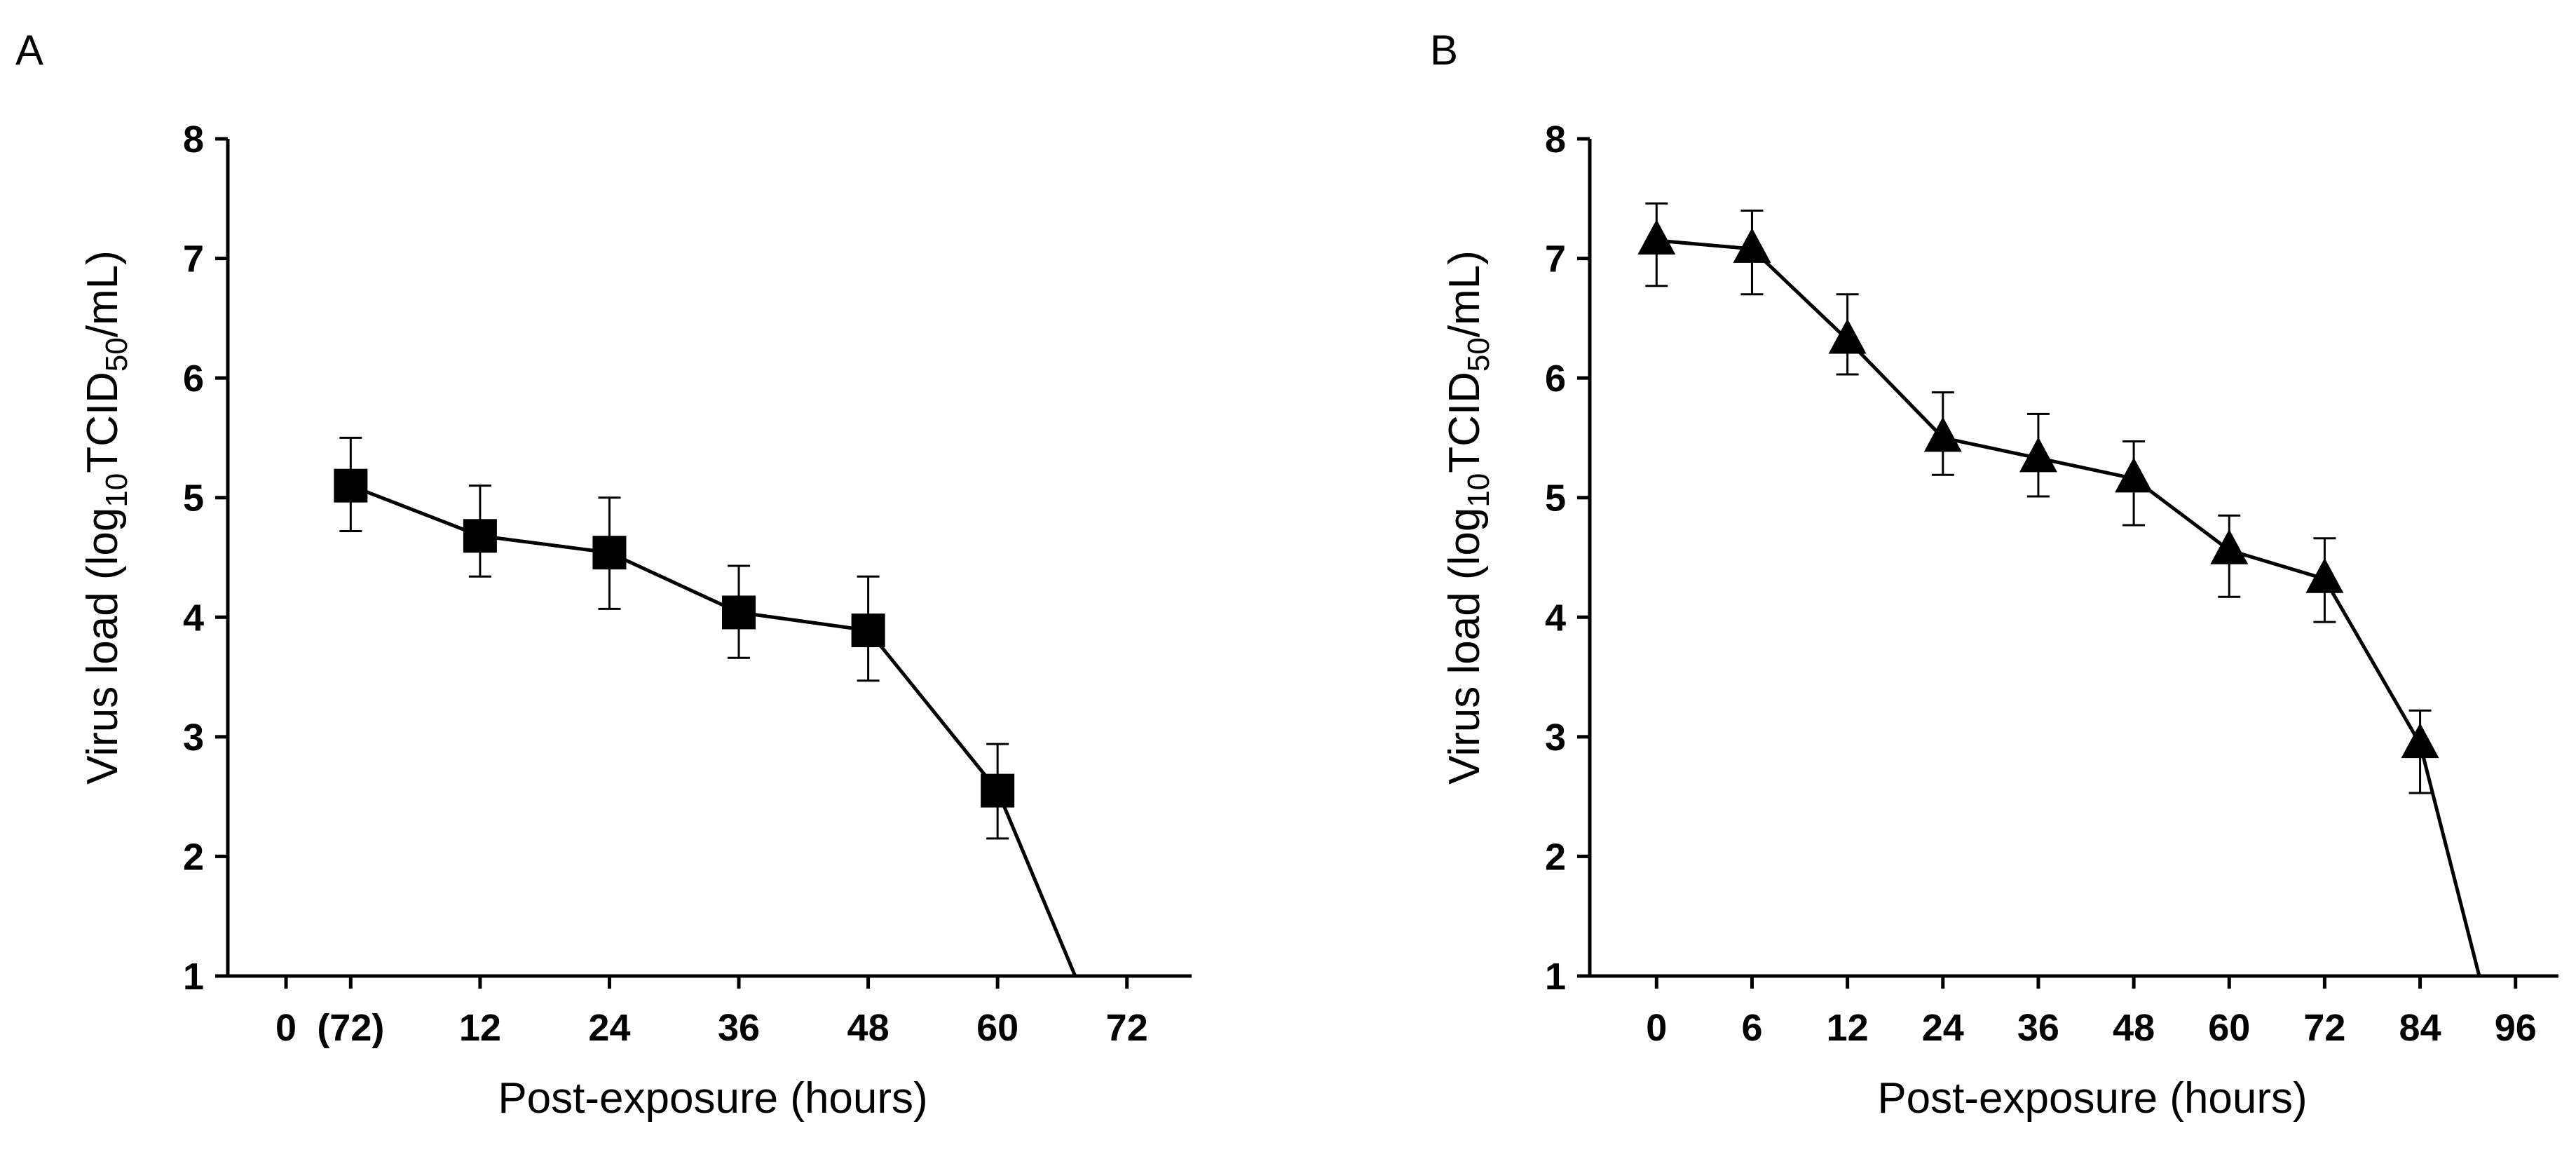 The image size is (2576, 1152). I want to click on y-tick-label-b: 4, so click(1555, 618).